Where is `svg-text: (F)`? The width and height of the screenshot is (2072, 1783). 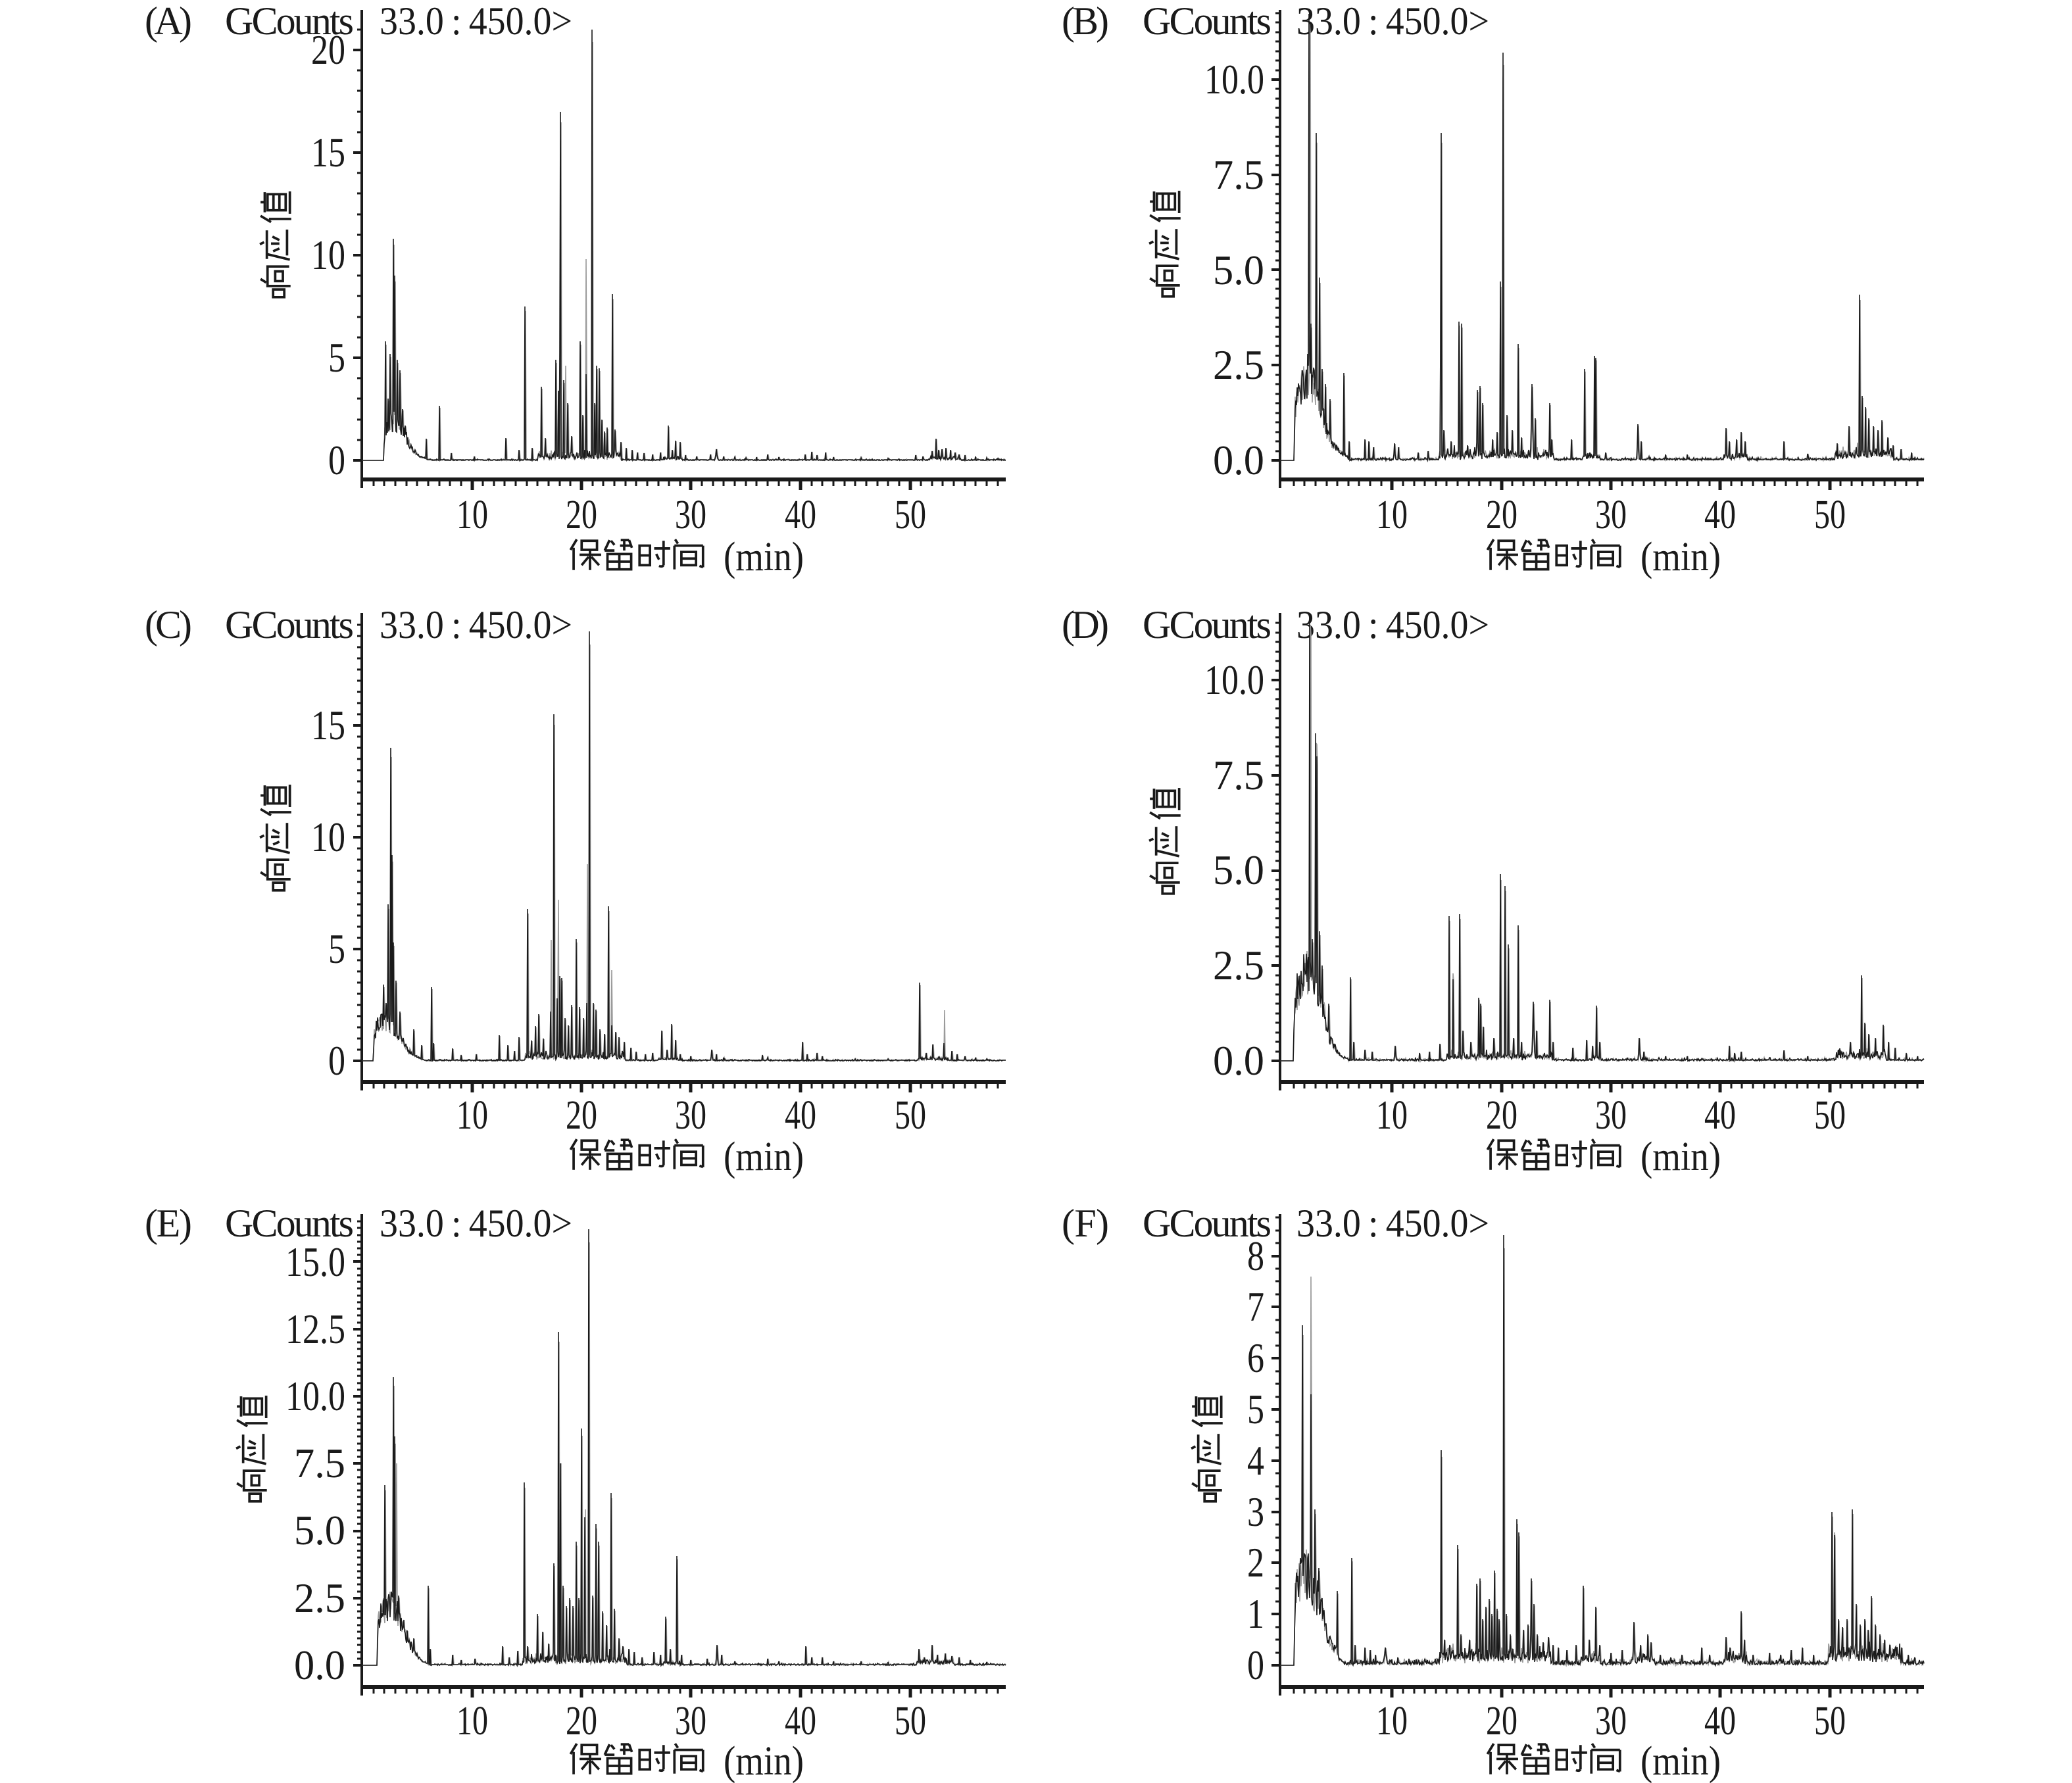 svg-text: (F) is located at coordinates (1085, 1223).